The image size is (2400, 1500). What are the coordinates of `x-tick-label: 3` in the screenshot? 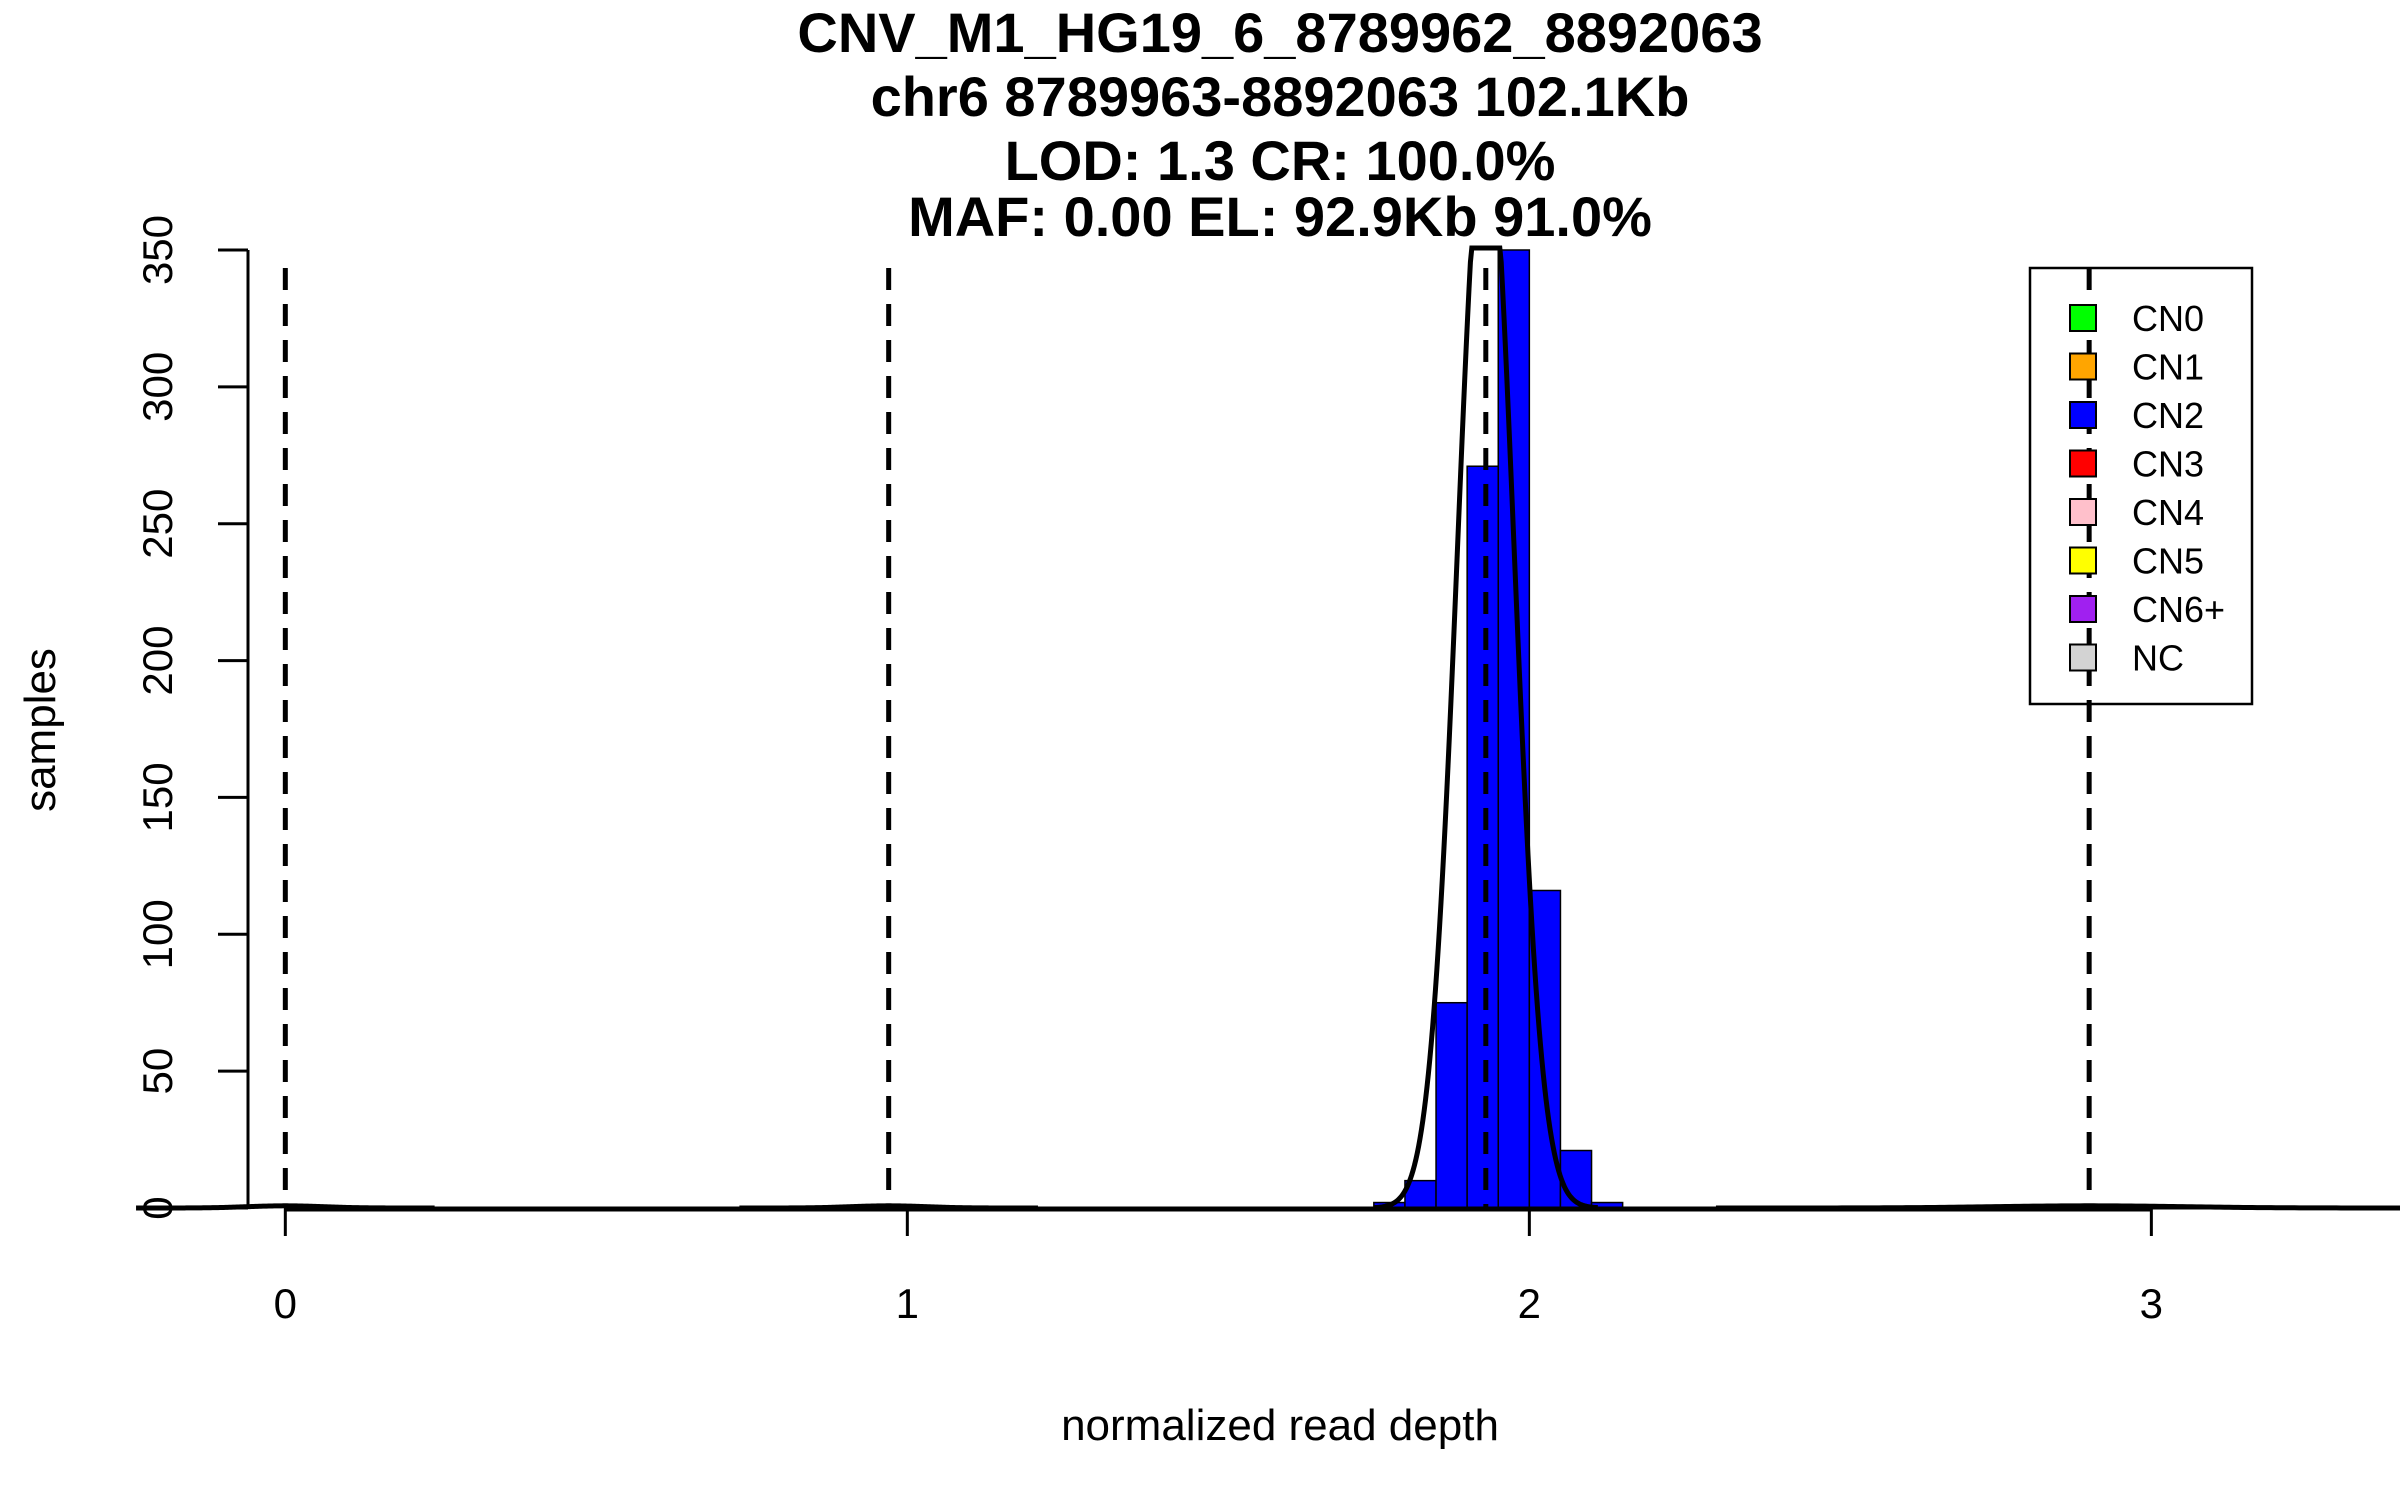 It's located at (2151, 1303).